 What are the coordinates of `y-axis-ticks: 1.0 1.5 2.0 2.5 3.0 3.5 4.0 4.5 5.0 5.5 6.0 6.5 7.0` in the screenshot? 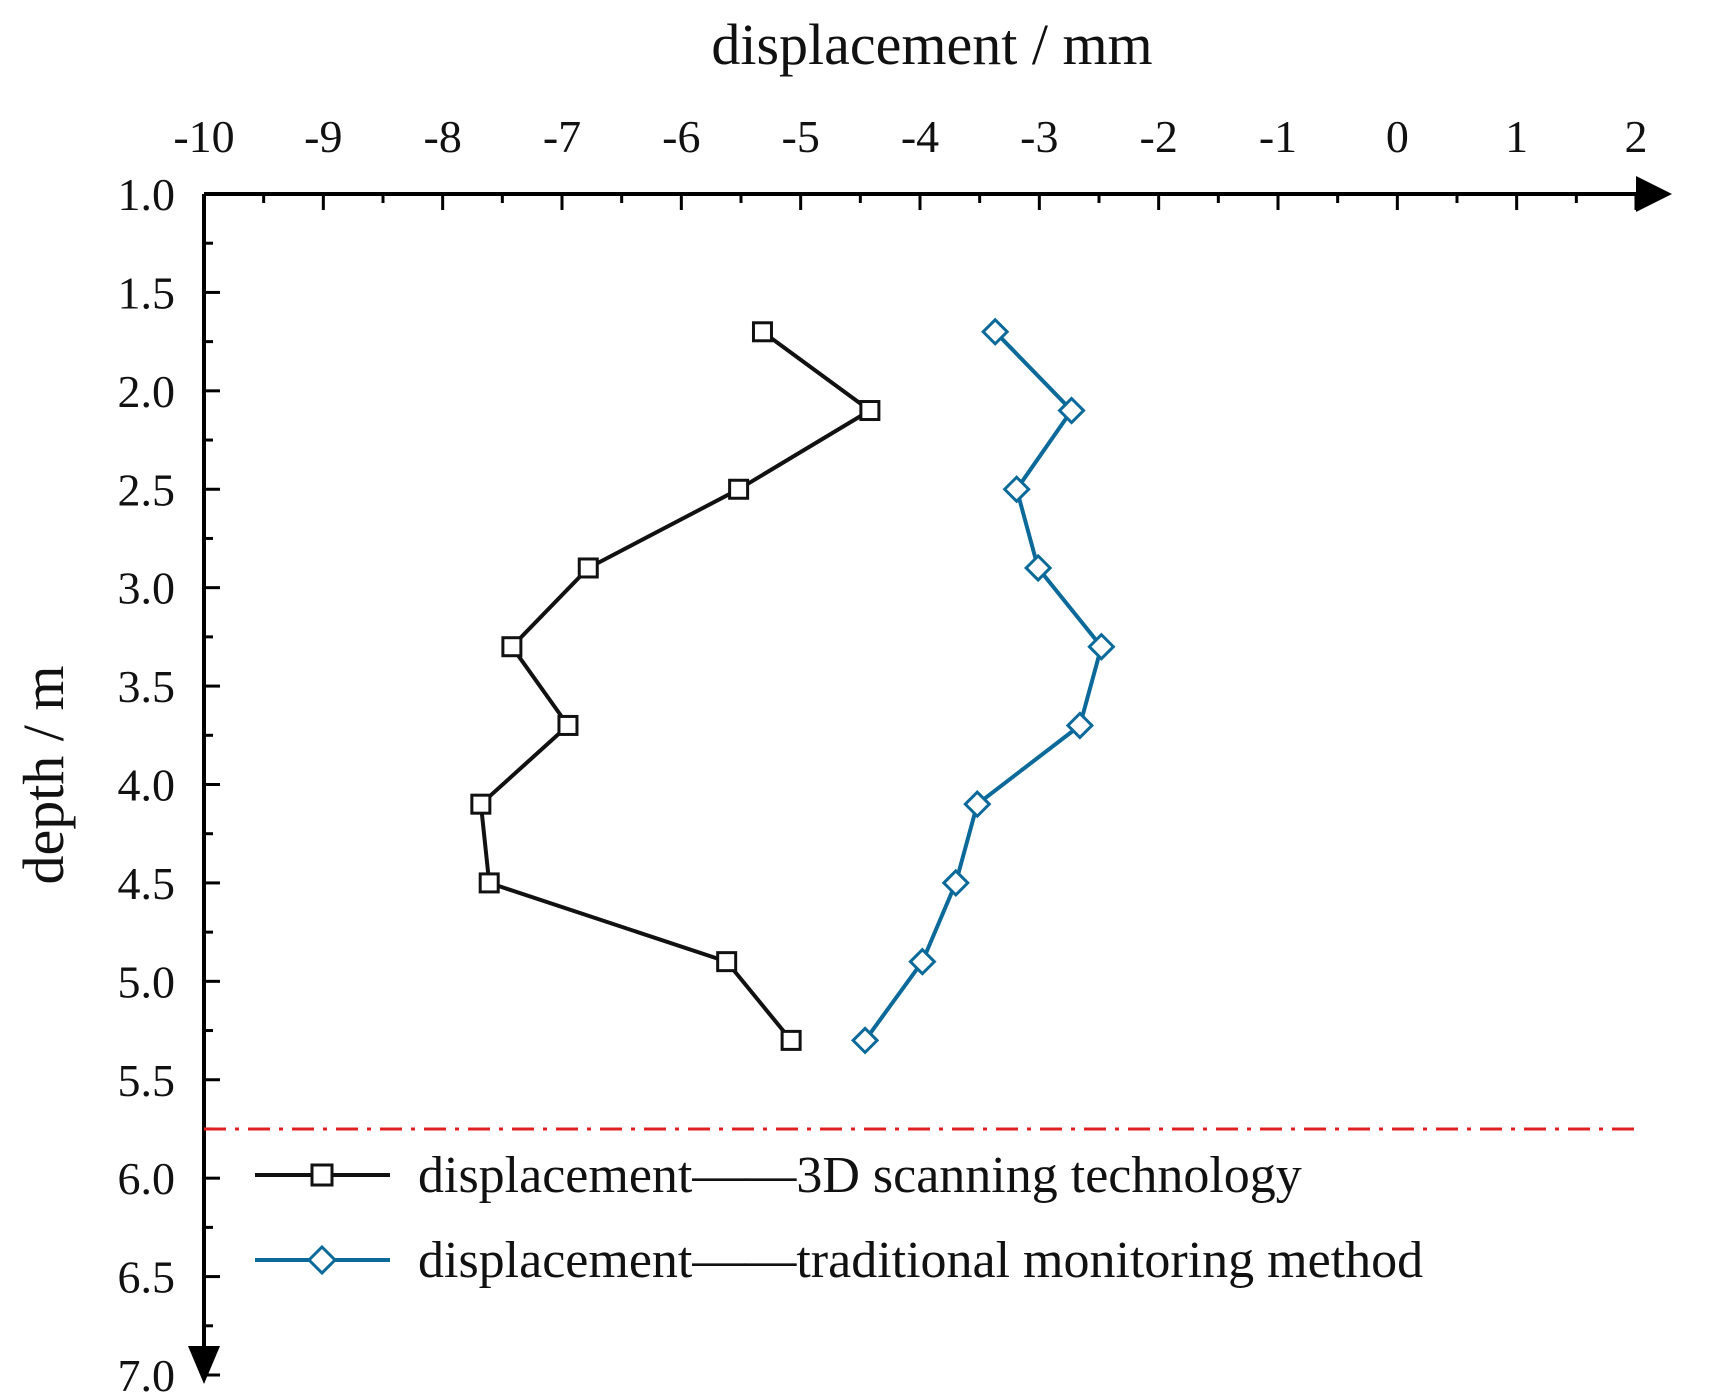 It's located at (169, 781).